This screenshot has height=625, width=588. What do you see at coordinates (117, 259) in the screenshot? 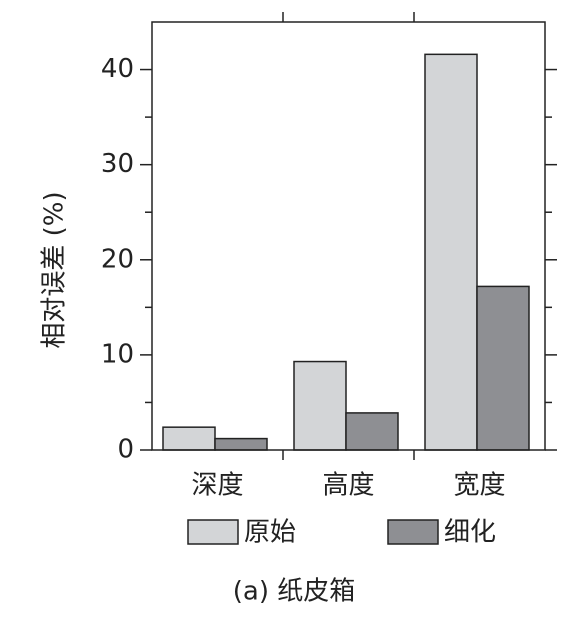
I see `y-tick-label: 20` at bounding box center [117, 259].